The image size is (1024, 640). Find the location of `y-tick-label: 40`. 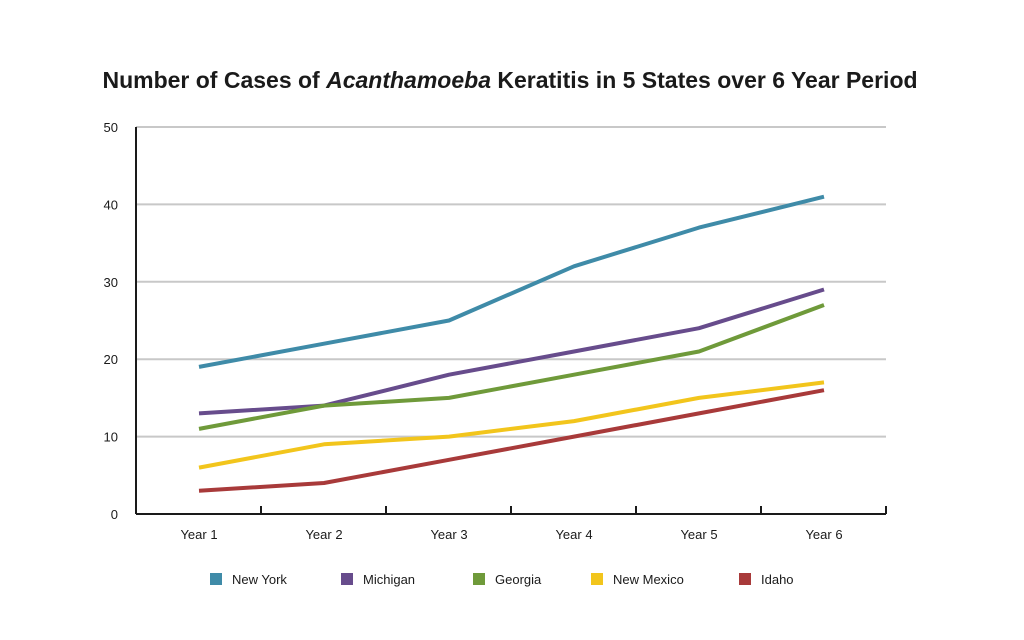

y-tick-label: 40 is located at coordinates (111, 204).